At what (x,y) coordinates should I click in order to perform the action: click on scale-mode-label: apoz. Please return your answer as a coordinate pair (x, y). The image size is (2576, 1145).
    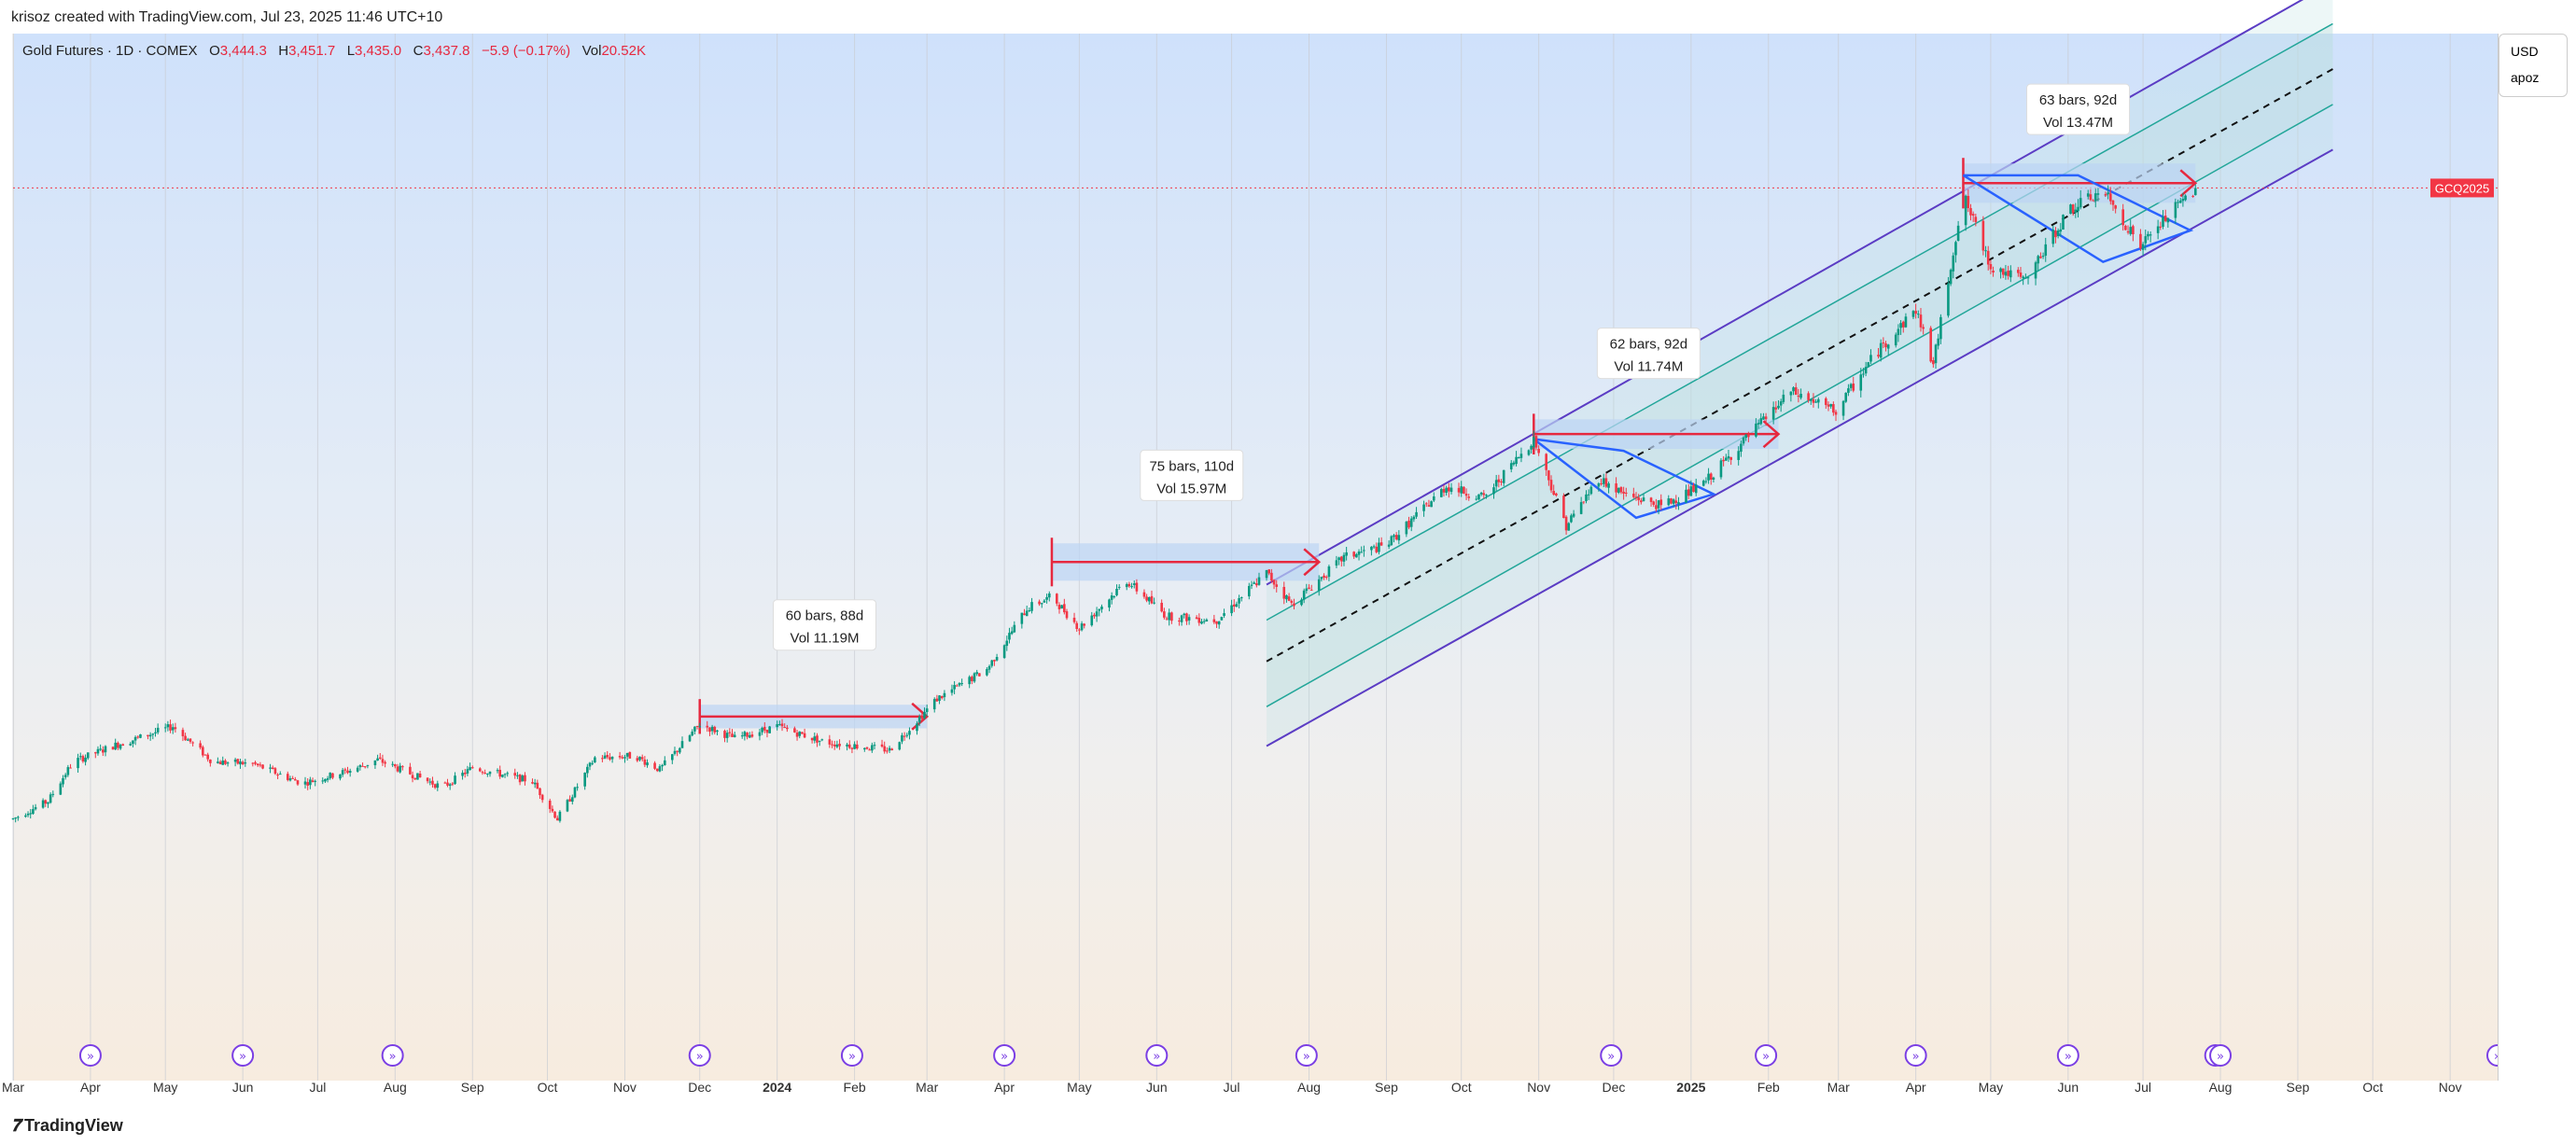
    Looking at the image, I should click on (2525, 78).